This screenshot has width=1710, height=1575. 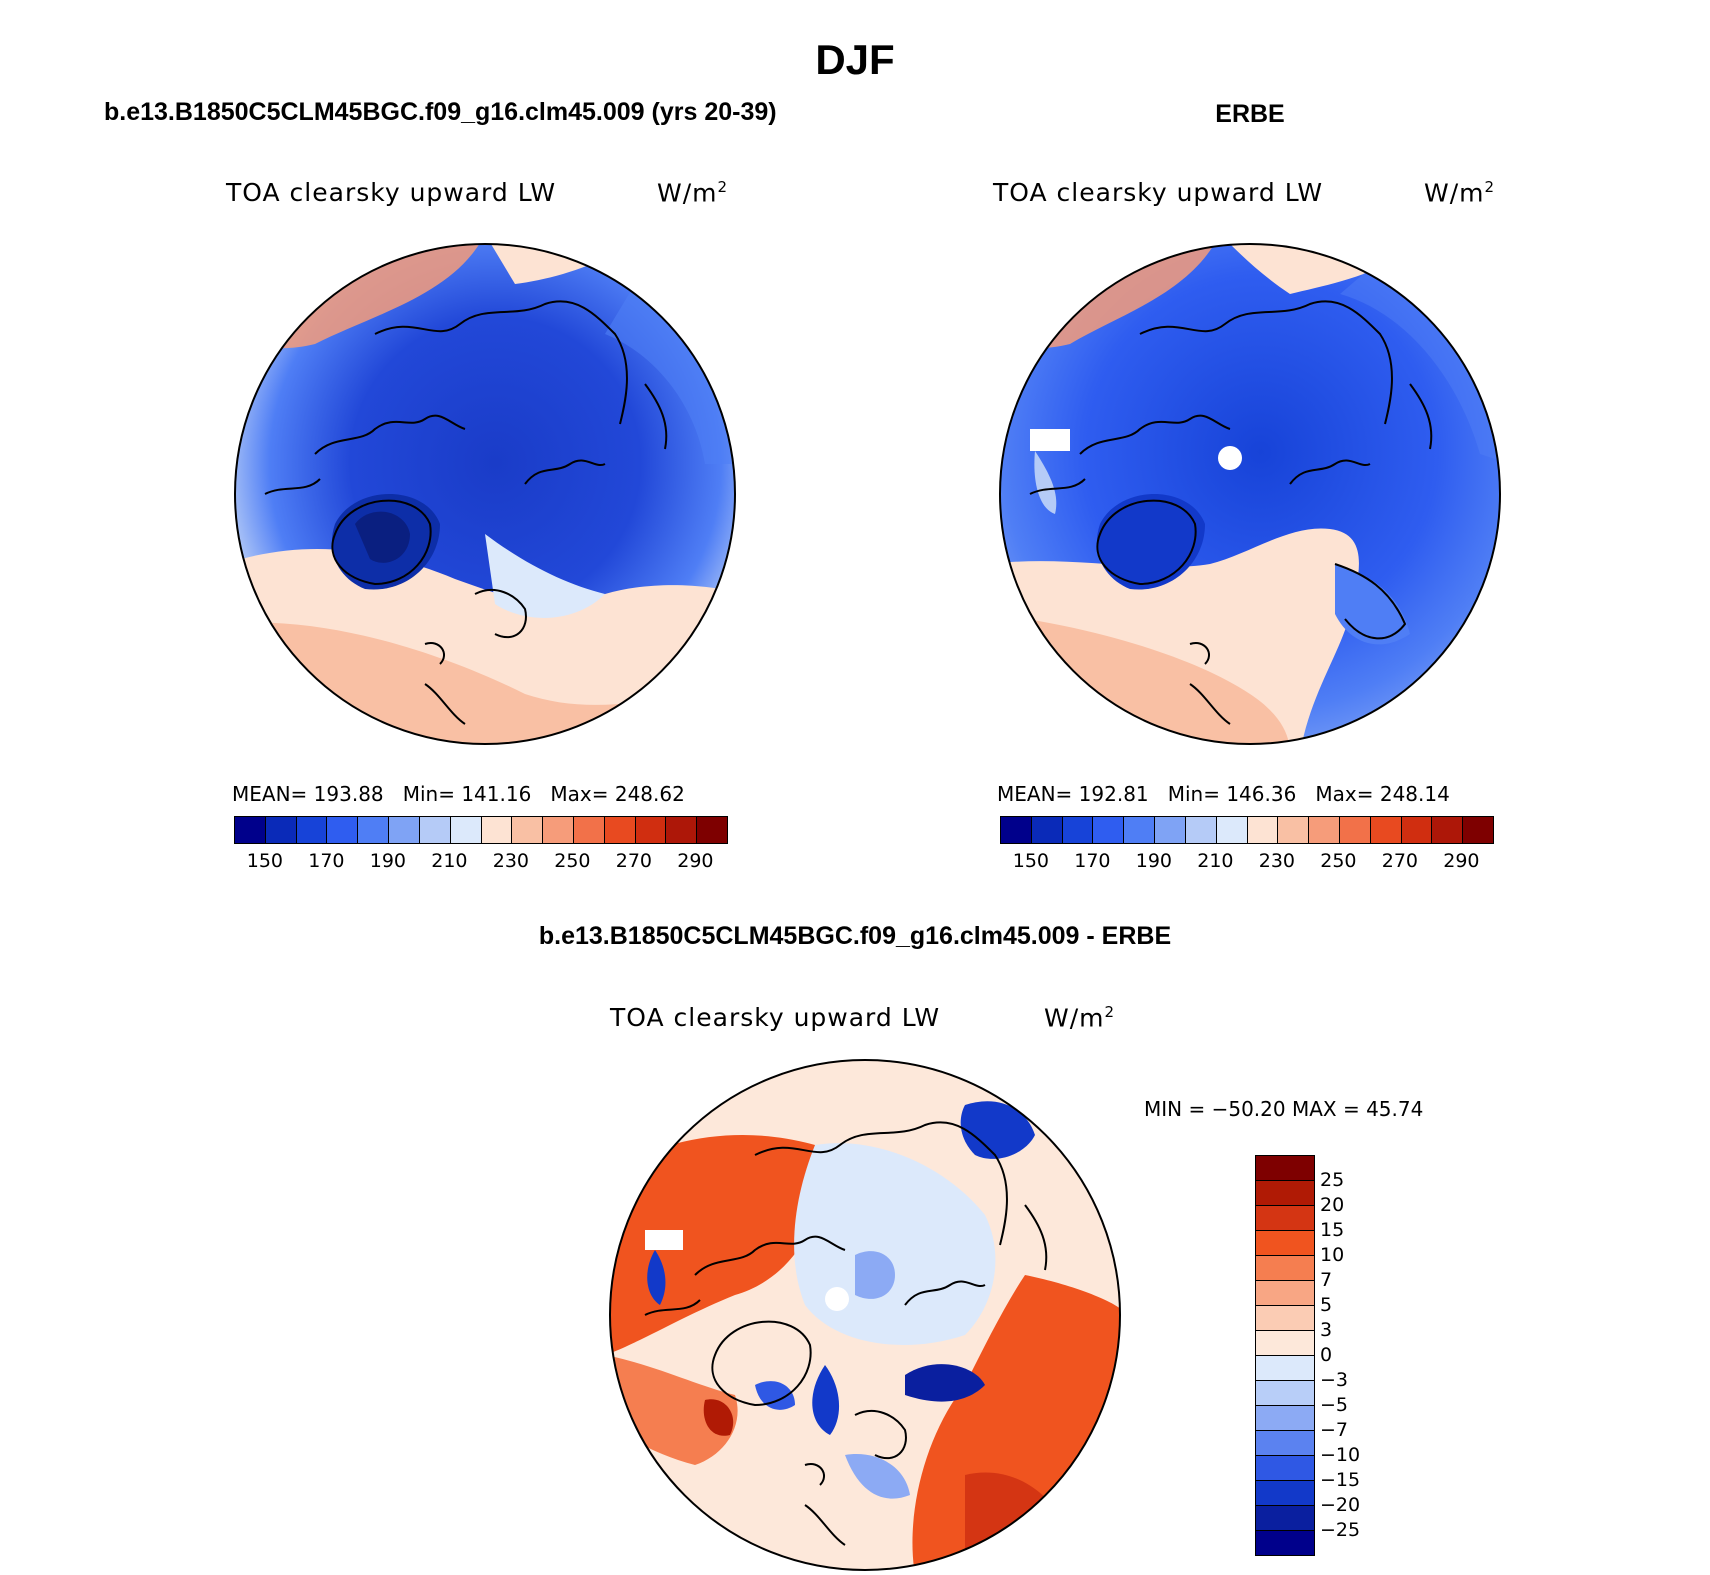 I want to click on obs-stats: MEAN= 192.81 Min= 146.36 Max= 248.14, so click(x=1223, y=794).